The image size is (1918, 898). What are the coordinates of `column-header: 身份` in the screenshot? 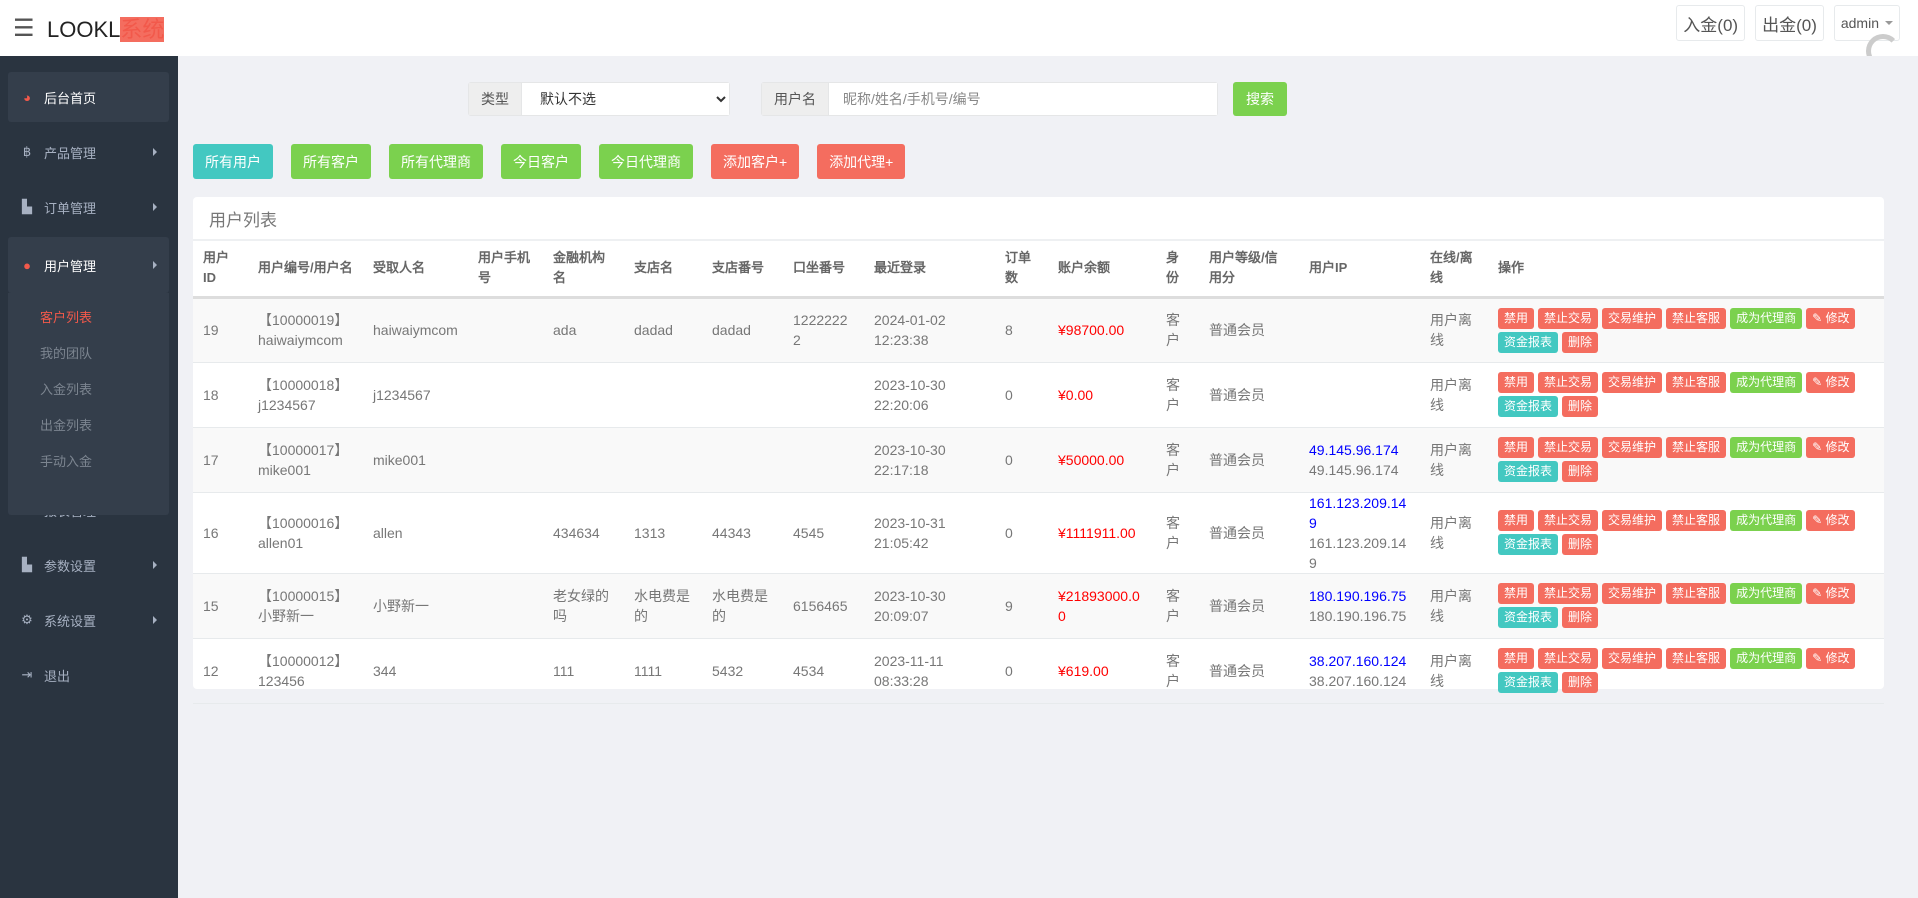 It's located at (1177, 270).